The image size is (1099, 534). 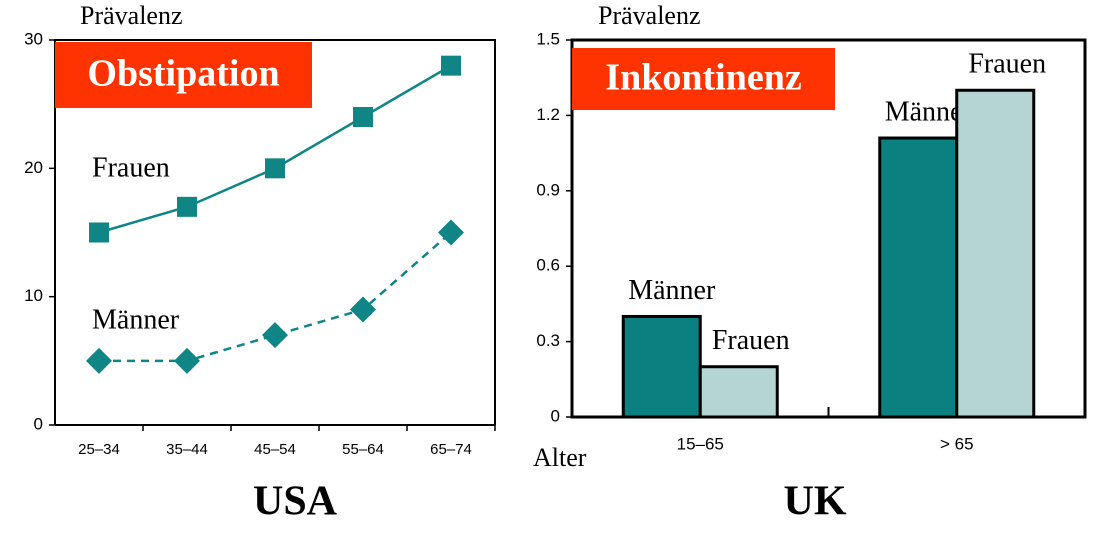 I want to click on x-tick-label: 55–64, so click(x=363, y=449).